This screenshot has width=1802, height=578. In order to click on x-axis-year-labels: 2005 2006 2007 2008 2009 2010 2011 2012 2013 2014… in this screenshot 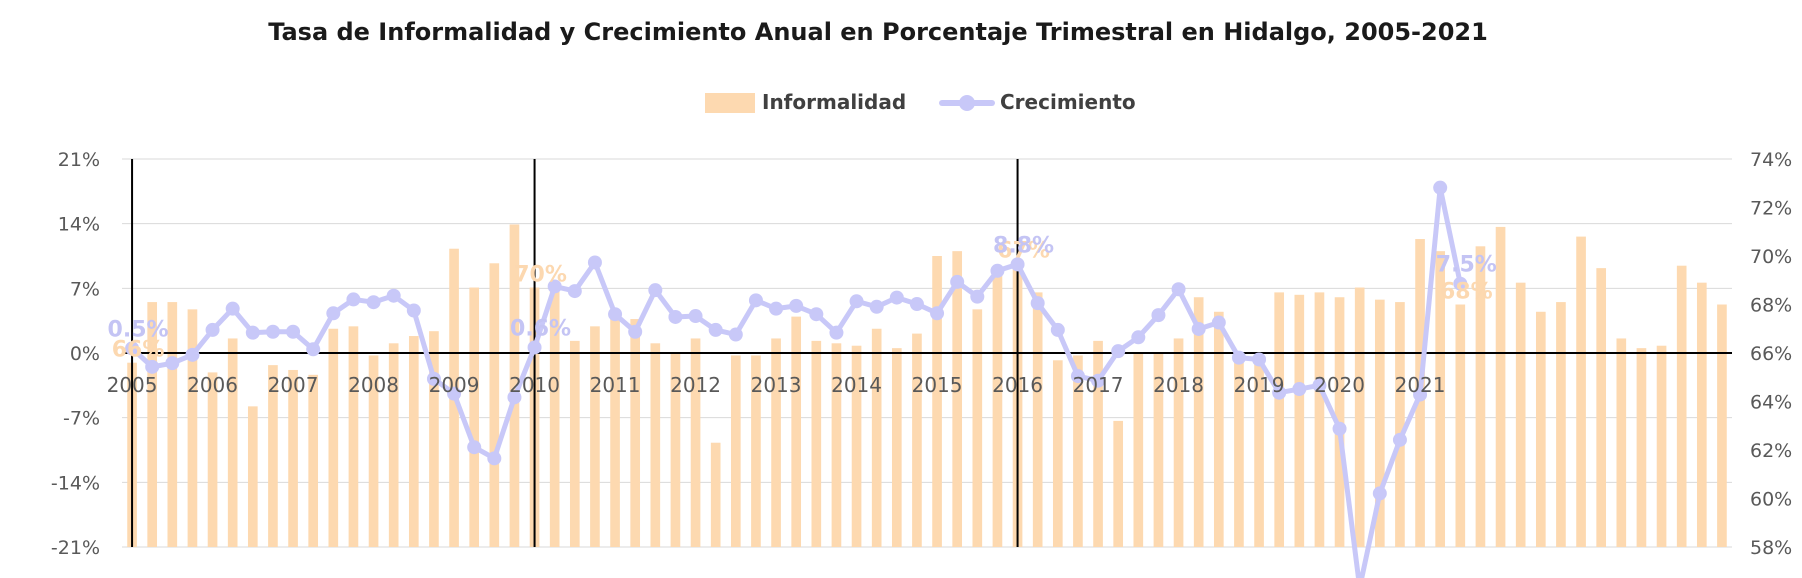, I will do `click(776, 385)`.